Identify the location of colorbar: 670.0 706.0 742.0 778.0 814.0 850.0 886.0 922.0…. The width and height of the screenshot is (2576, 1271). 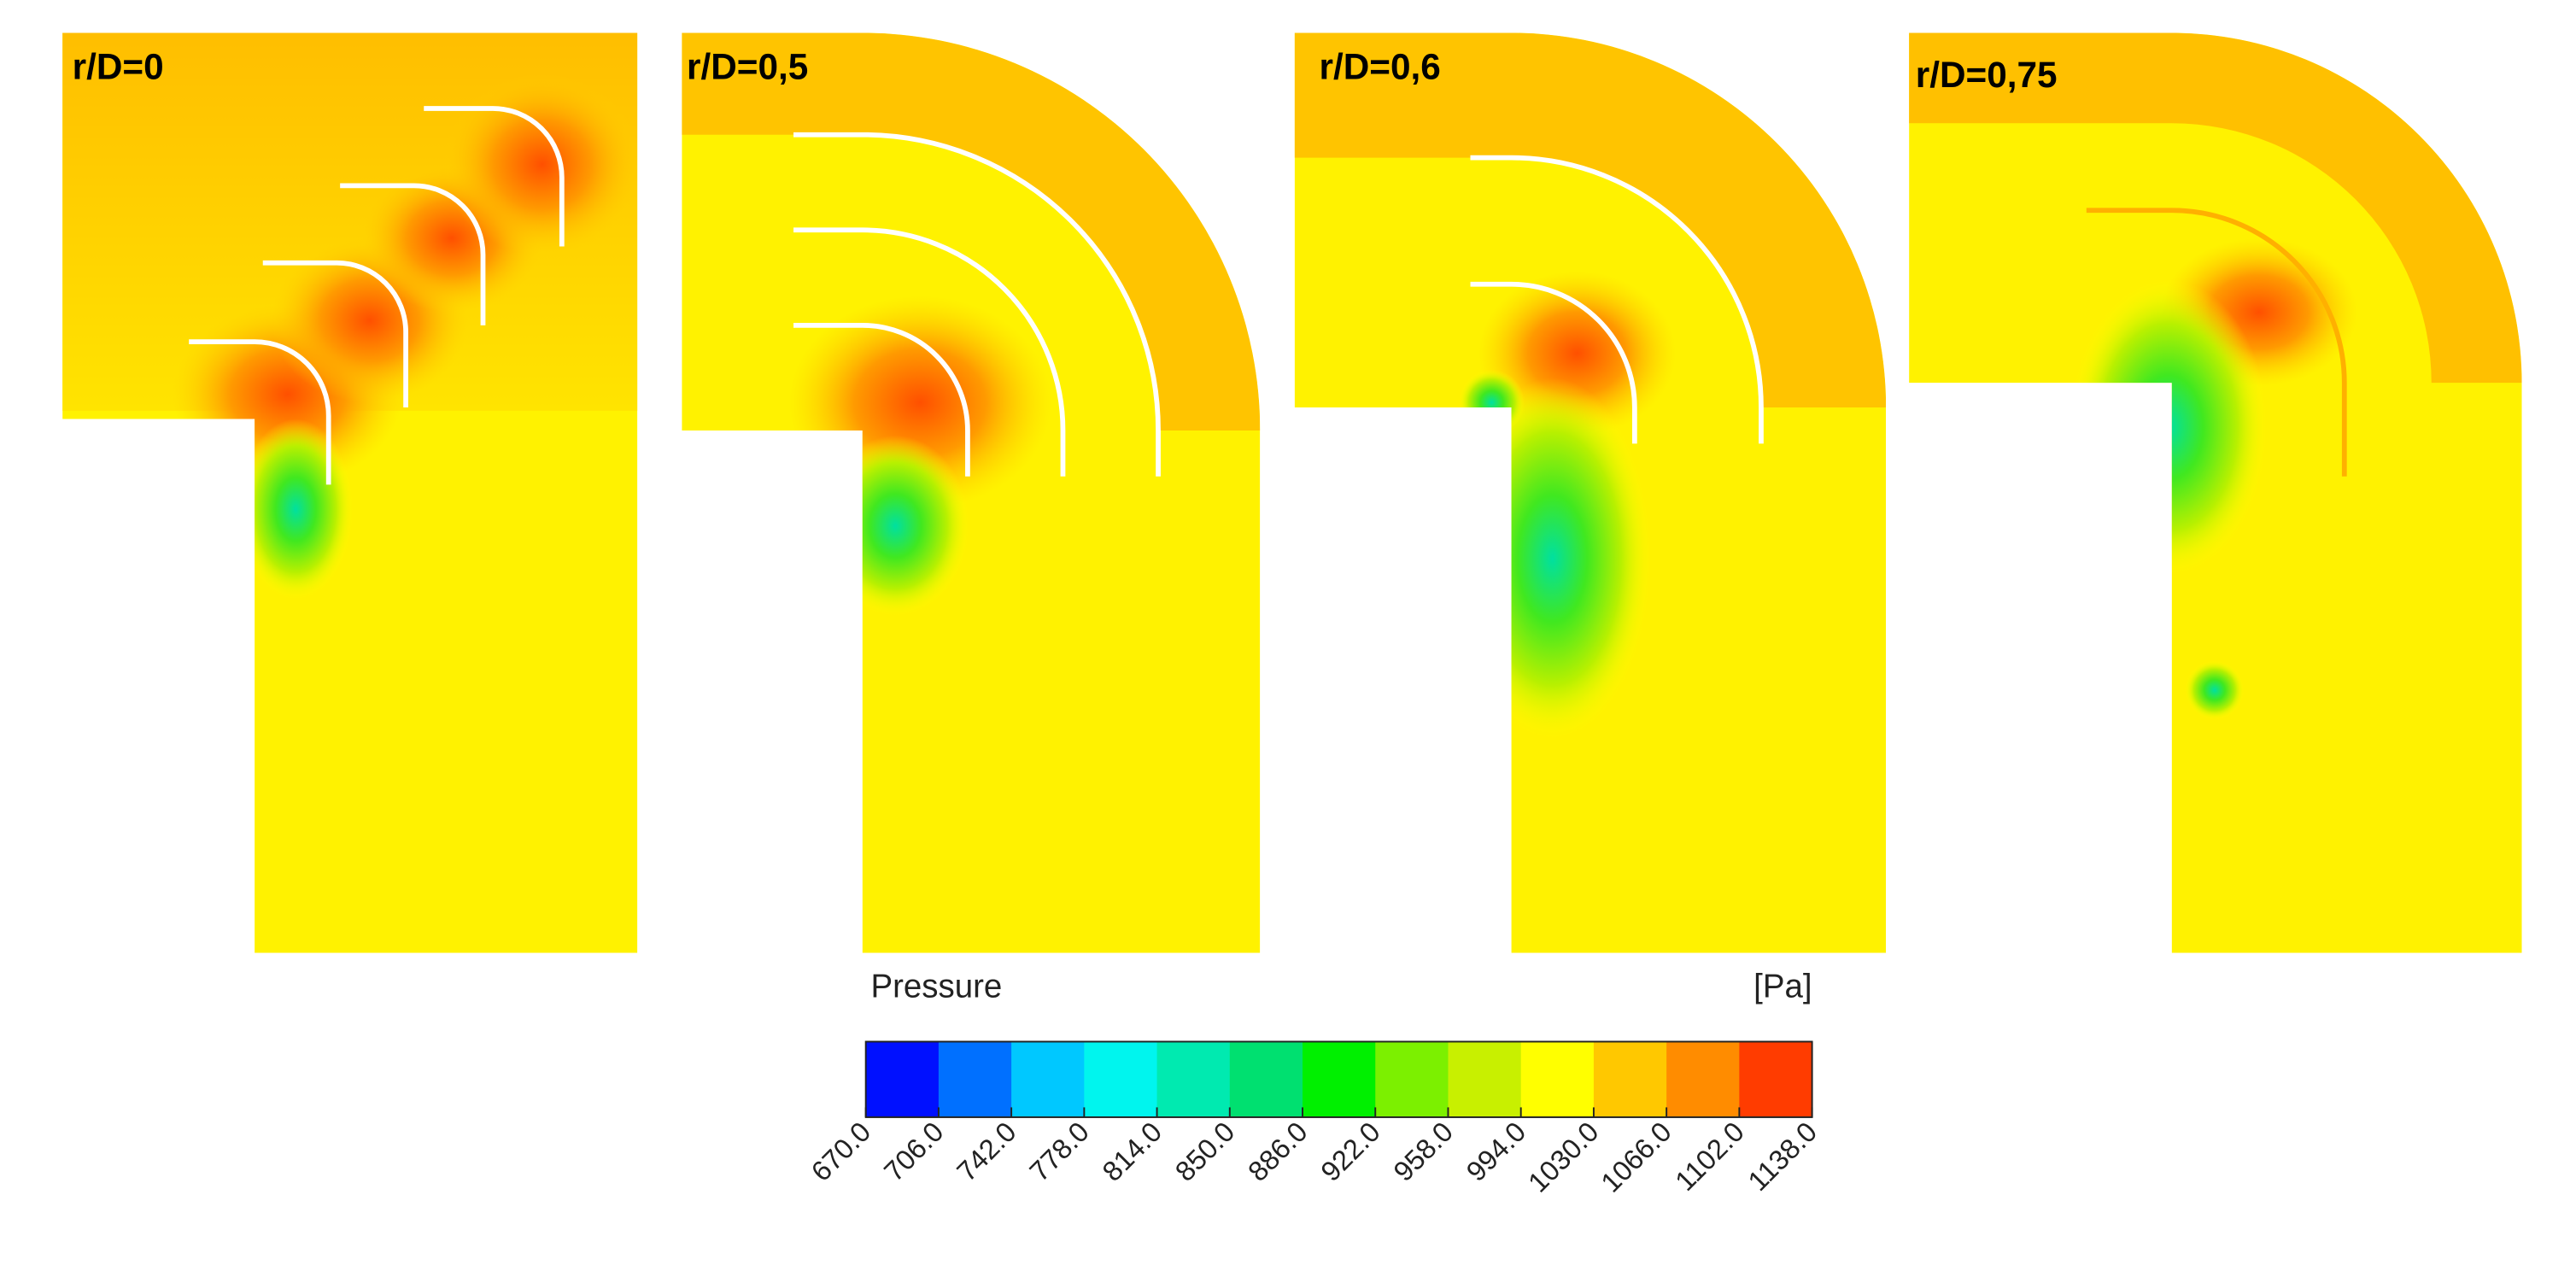
(1314, 1119).